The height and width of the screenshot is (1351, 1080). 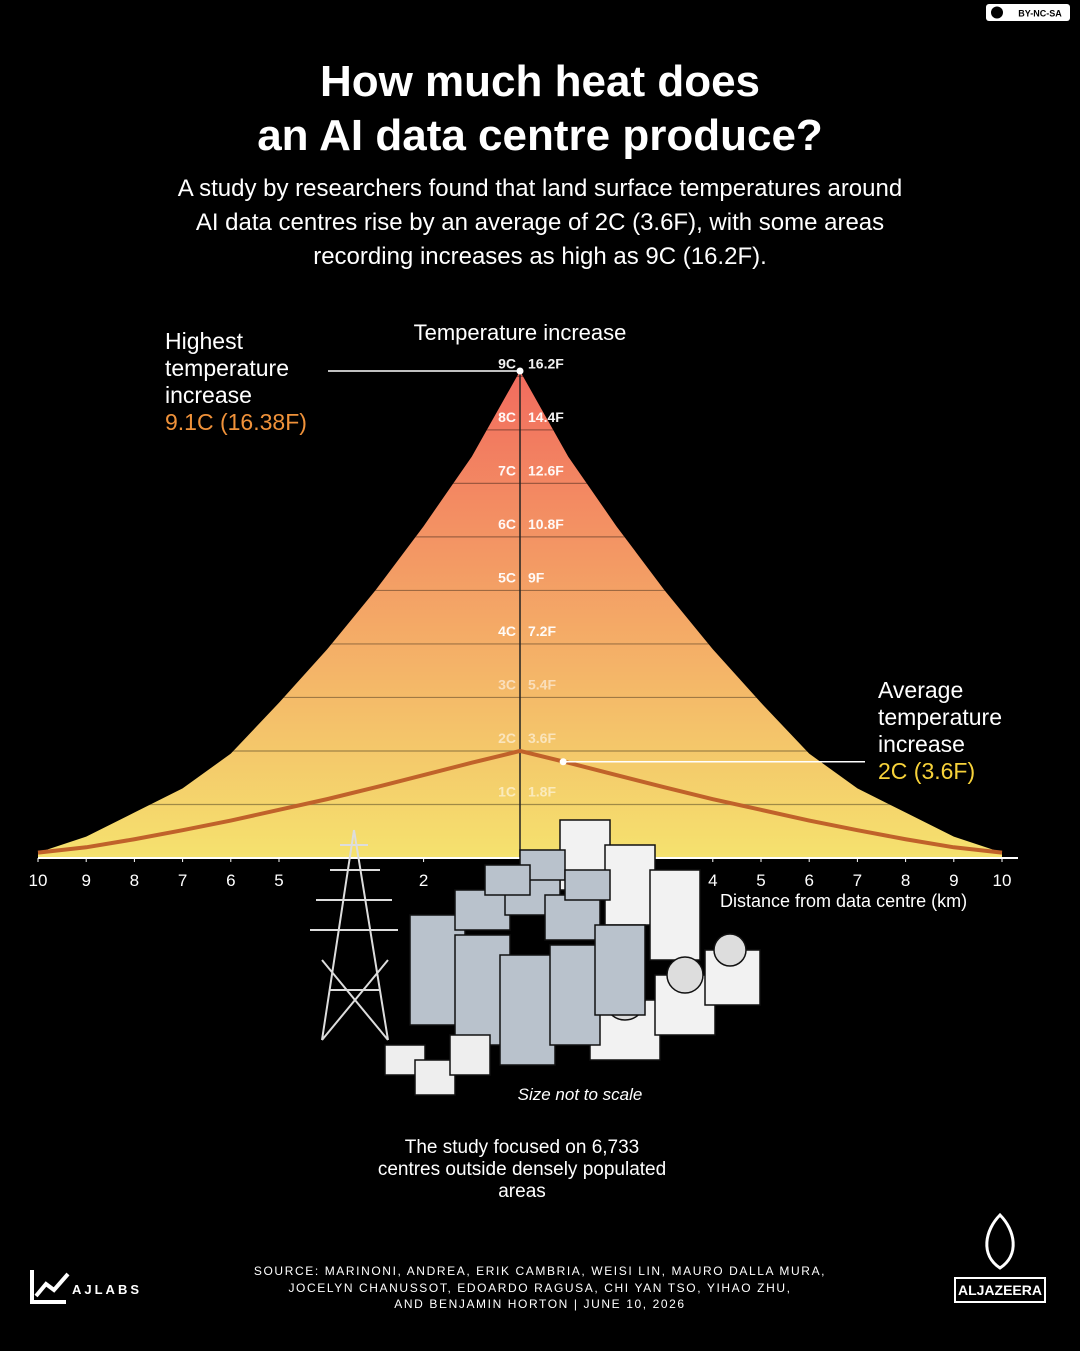 I want to click on annotation-value: 9.1C (16.38F), so click(x=236, y=422).